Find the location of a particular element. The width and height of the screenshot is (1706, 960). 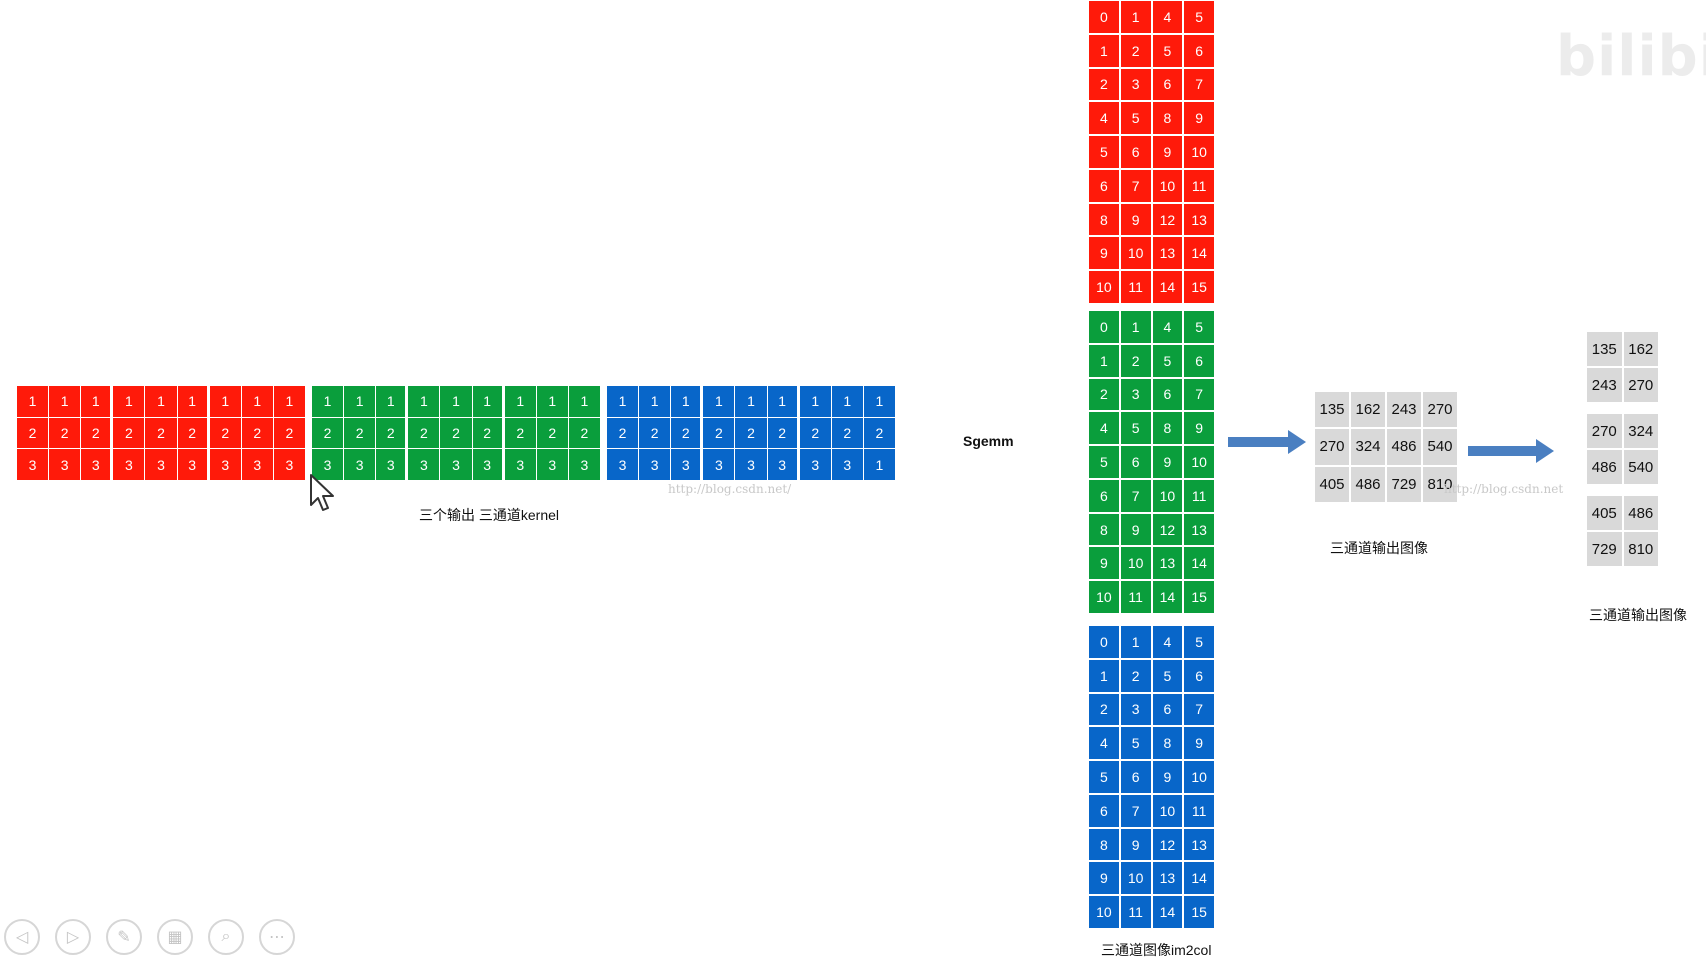

matrix-cell: 810 is located at coordinates (1440, 484).